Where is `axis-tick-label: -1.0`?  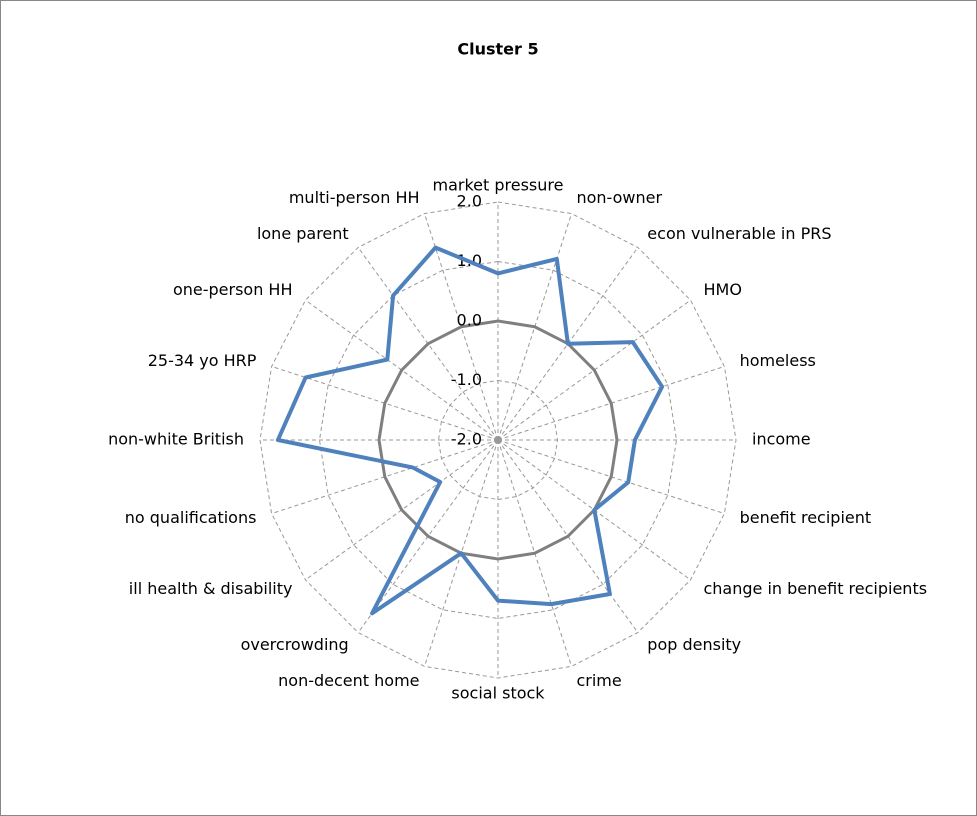 axis-tick-label: -1.0 is located at coordinates (466, 379).